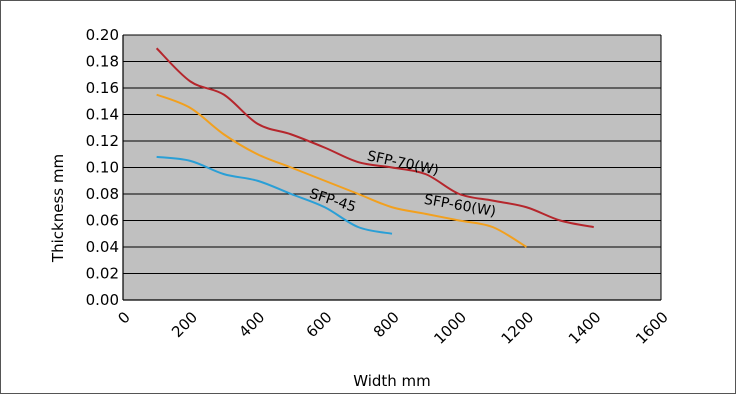 This screenshot has width=736, height=398. I want to click on y-tick-label: 0.00, so click(102, 300).